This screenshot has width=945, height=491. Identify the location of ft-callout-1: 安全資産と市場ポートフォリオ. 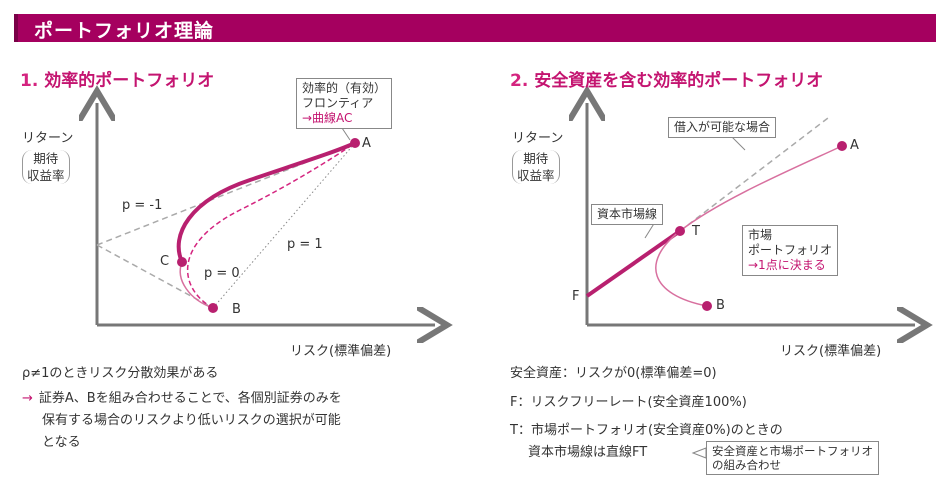
(792, 451).